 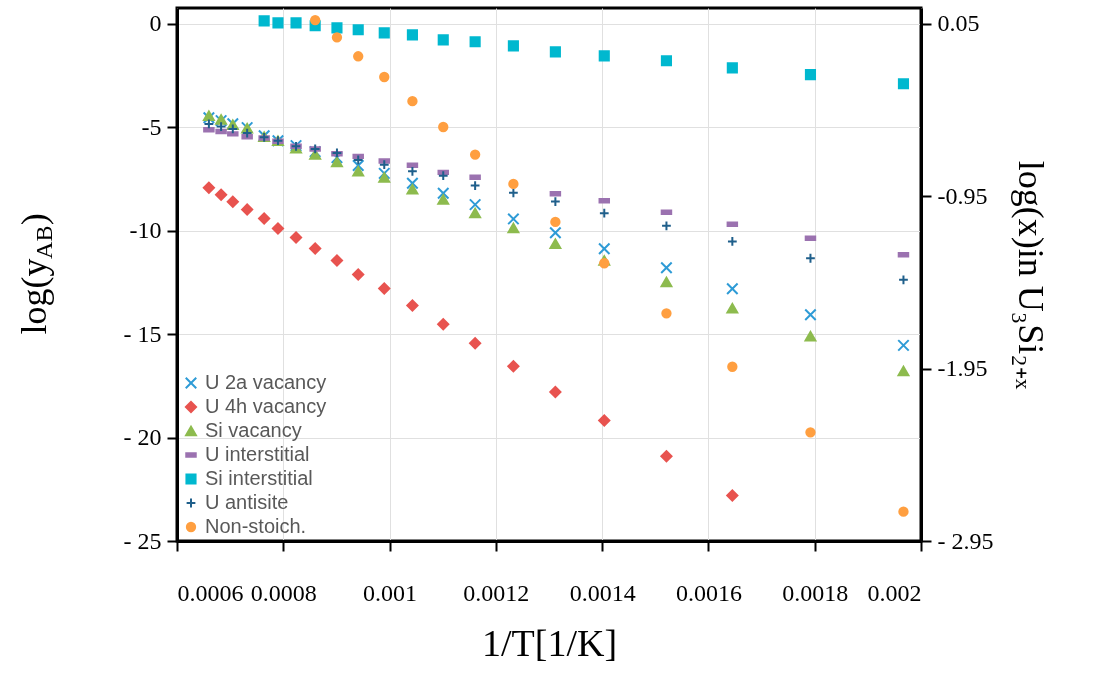 What do you see at coordinates (602, 592) in the screenshot?
I see `x-tick-label: 0.0014` at bounding box center [602, 592].